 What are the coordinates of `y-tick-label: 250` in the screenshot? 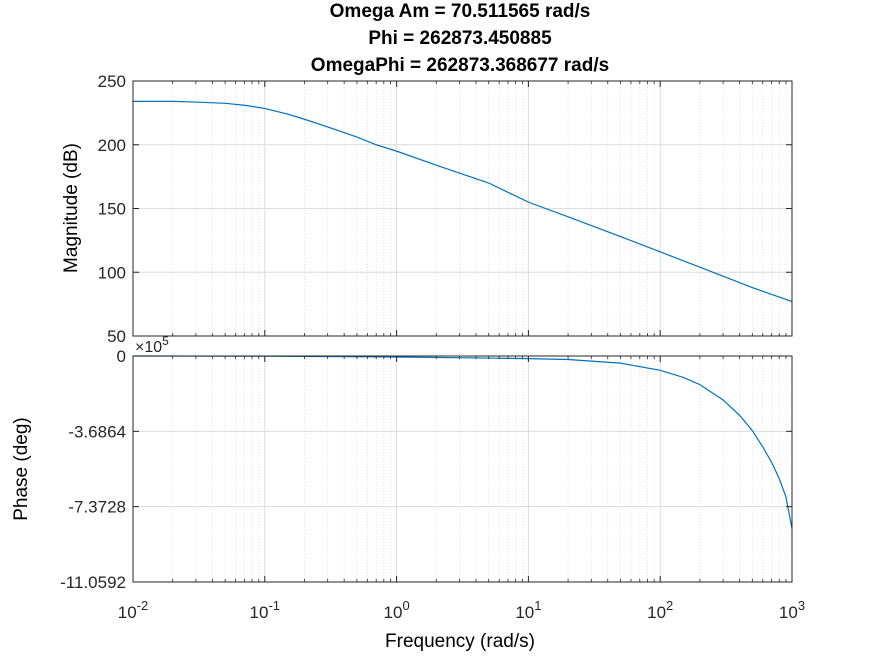 It's located at (112, 81).